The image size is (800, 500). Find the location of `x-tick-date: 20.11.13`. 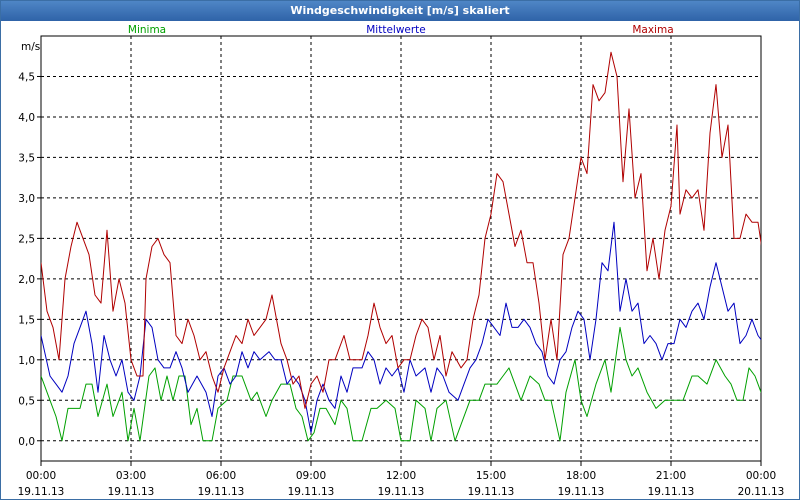

x-tick-date: 20.11.13 is located at coordinates (761, 492).